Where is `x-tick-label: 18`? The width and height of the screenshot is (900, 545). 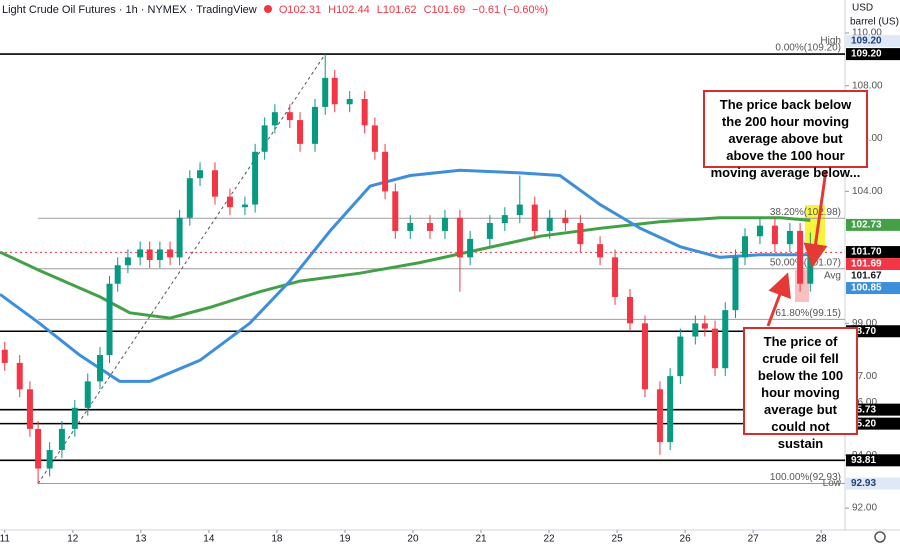 x-tick-label: 18 is located at coordinates (277, 539).